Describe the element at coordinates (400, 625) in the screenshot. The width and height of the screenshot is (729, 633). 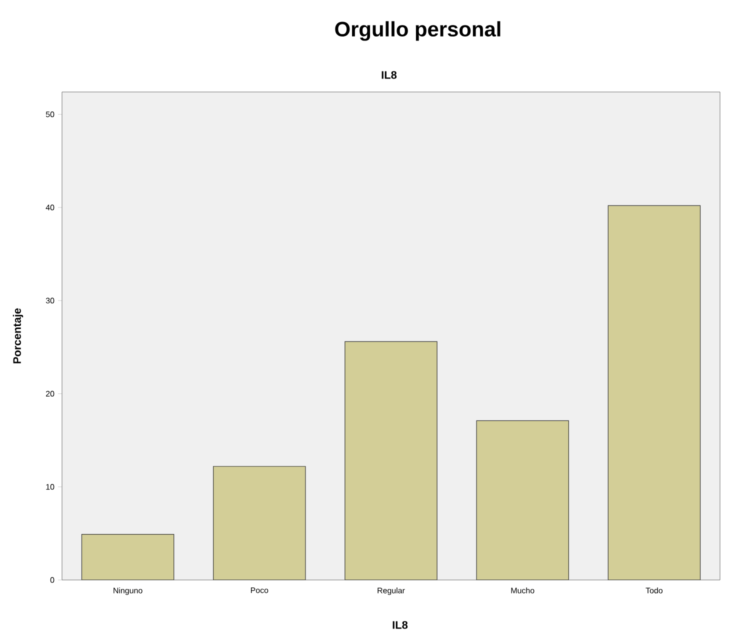
I see `x-axis-title: IL8` at that location.